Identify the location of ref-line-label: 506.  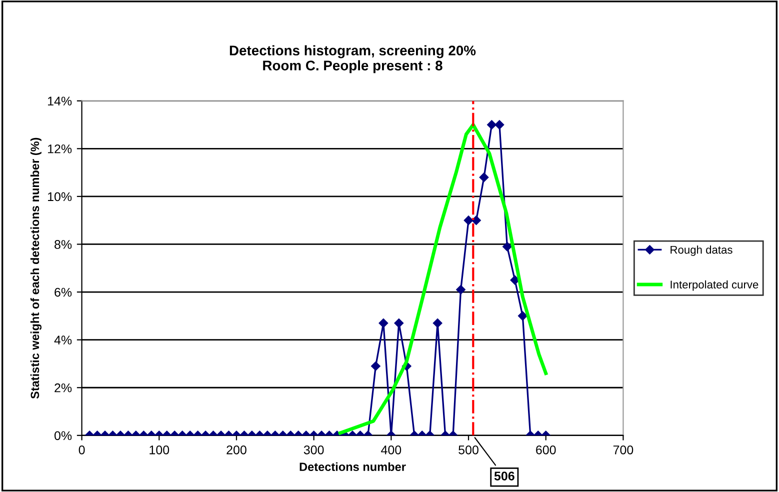
(504, 476).